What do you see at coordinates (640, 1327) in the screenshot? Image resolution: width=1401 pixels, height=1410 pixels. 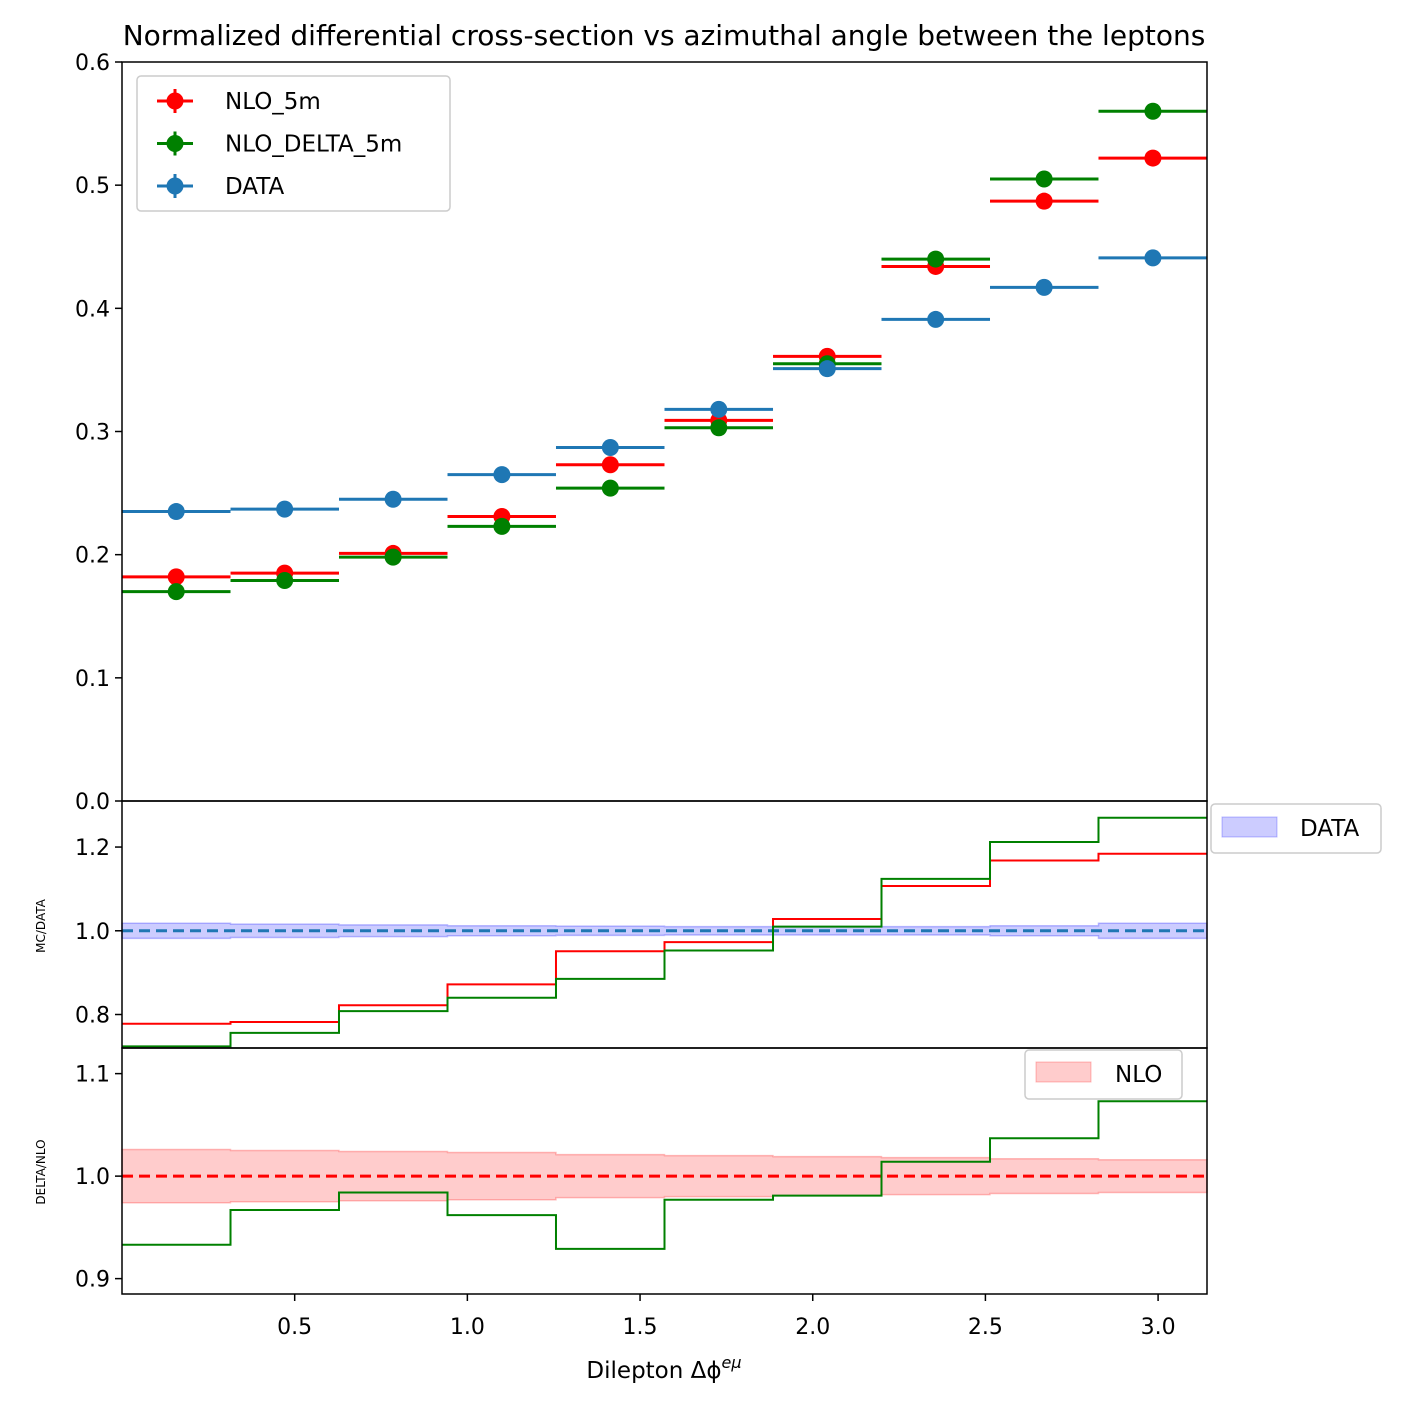 I see `xtick-label: 1.5` at bounding box center [640, 1327].